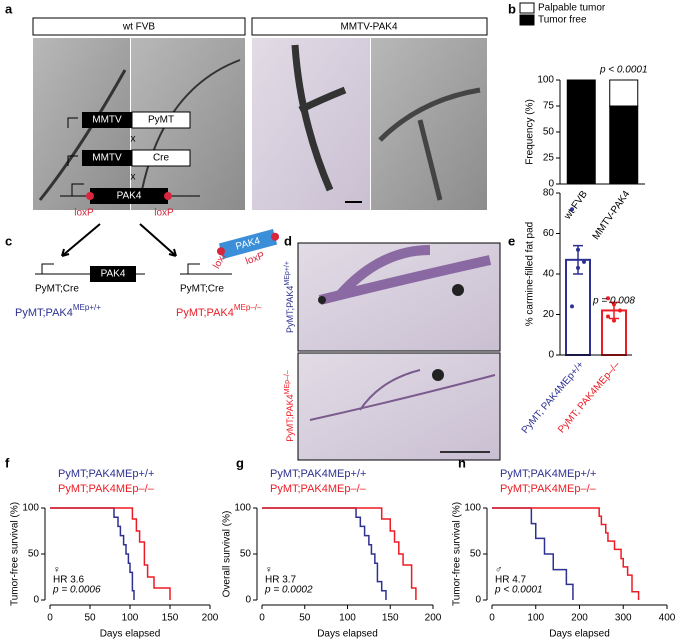  Describe the element at coordinates (7, 462) in the screenshot. I see `panel-label: f` at that location.